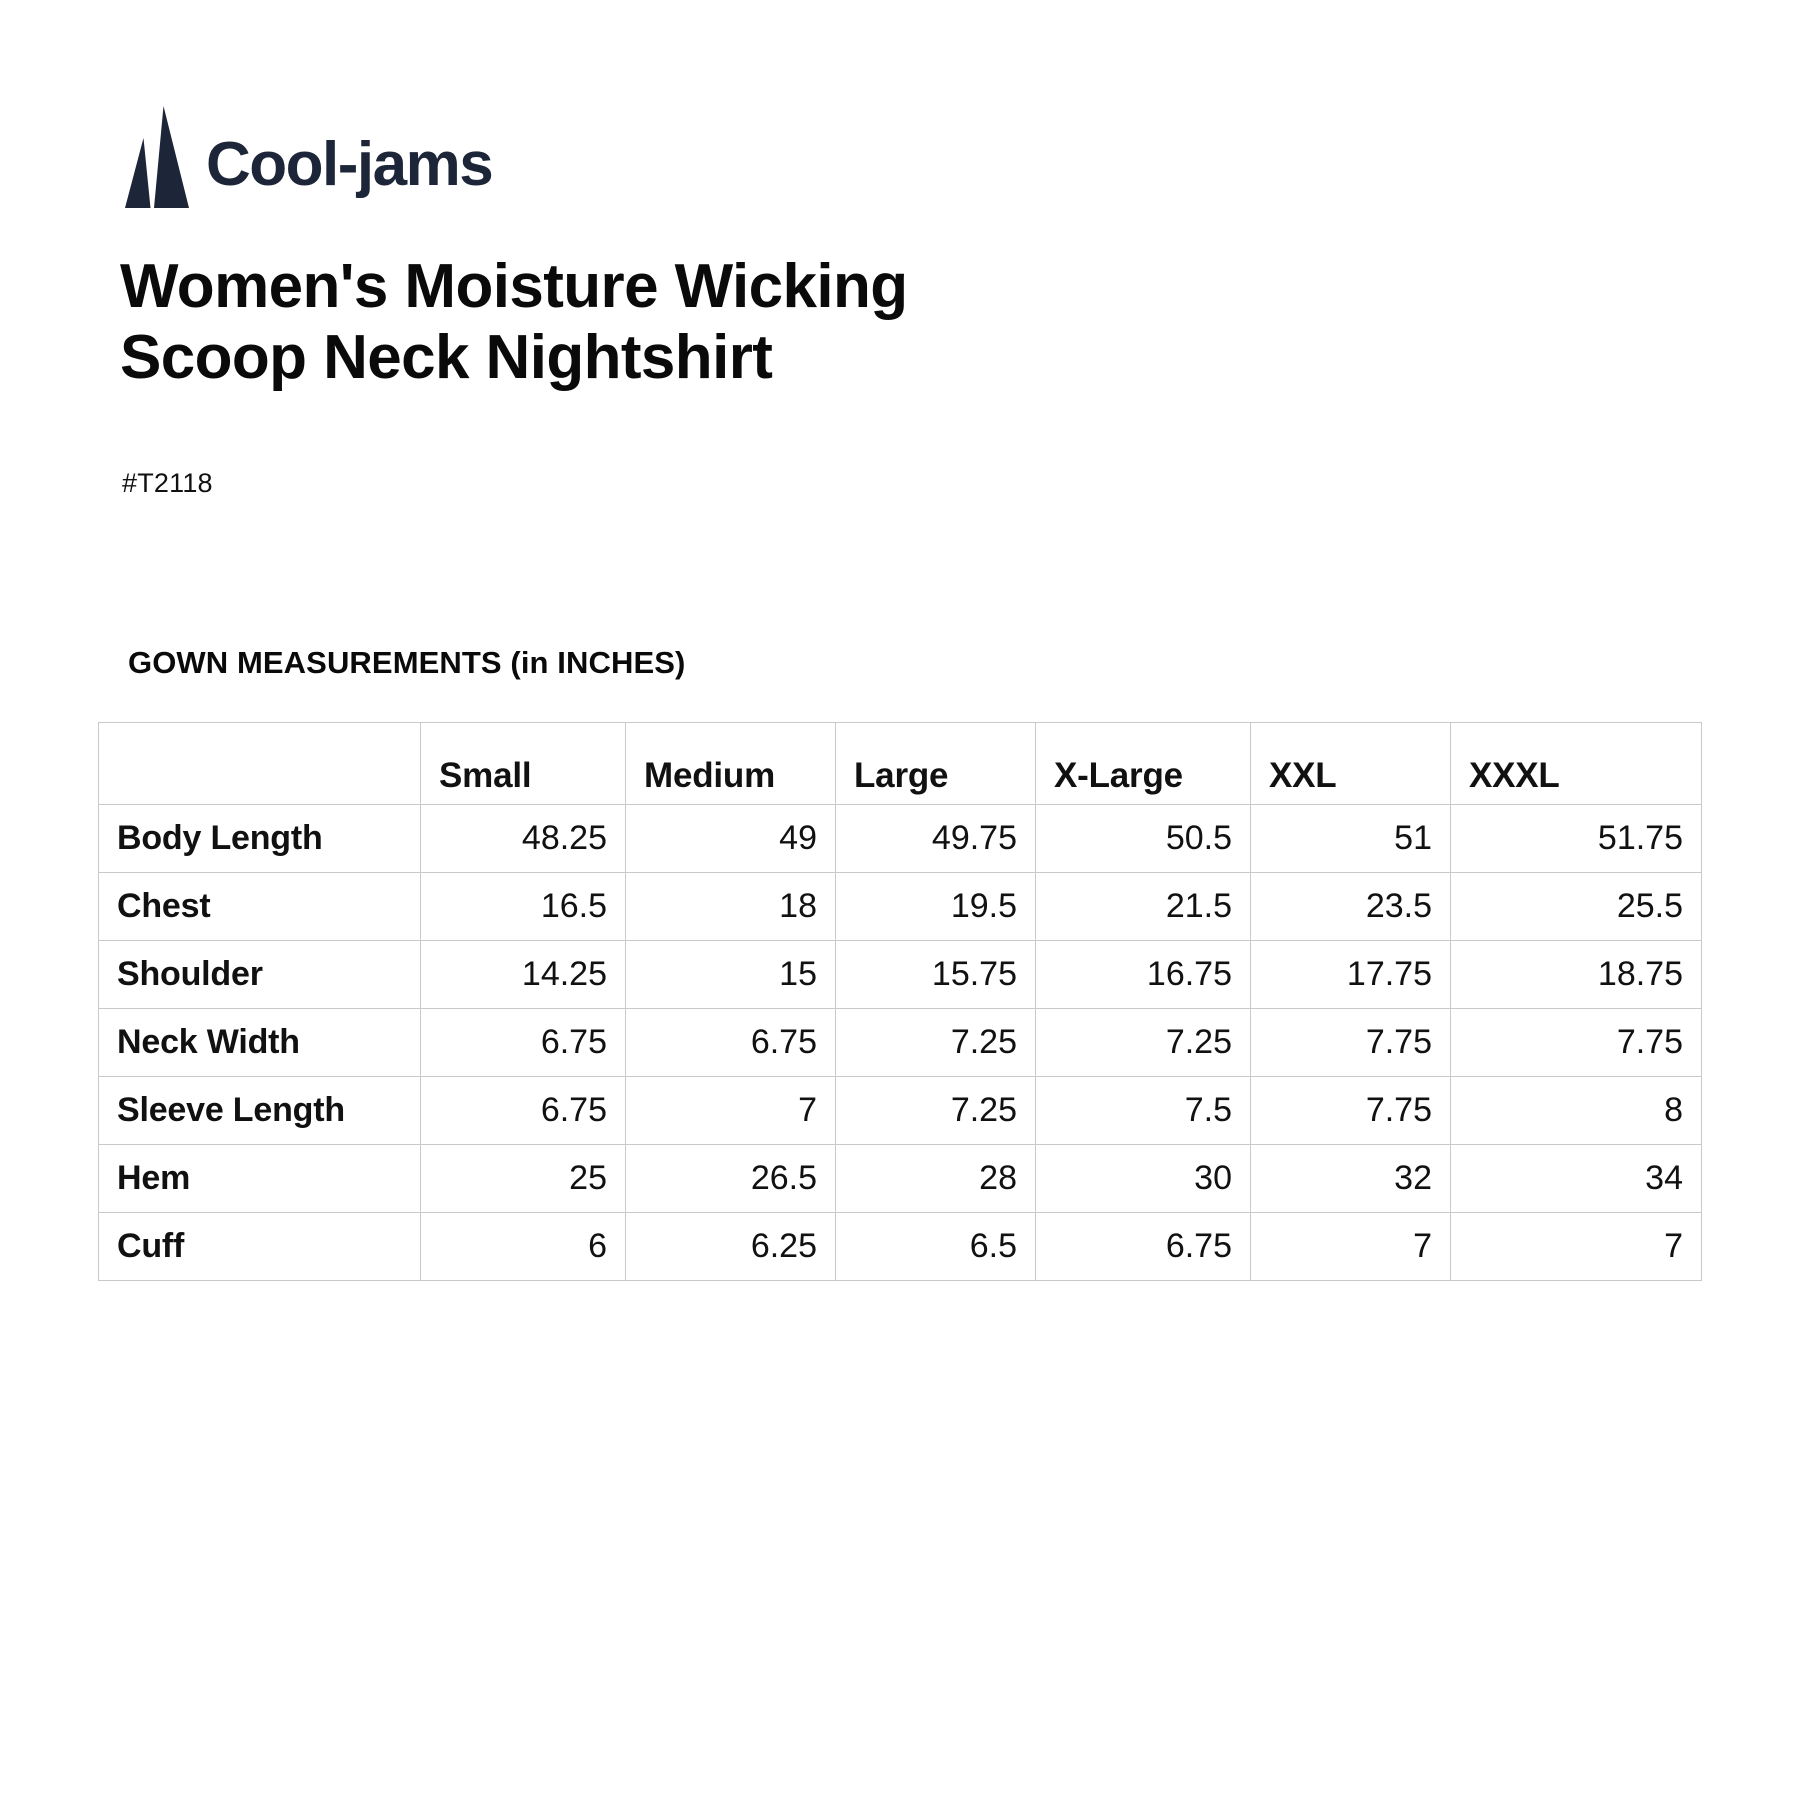 The height and width of the screenshot is (1800, 1800). I want to click on cell-value: 25, so click(523, 1178).